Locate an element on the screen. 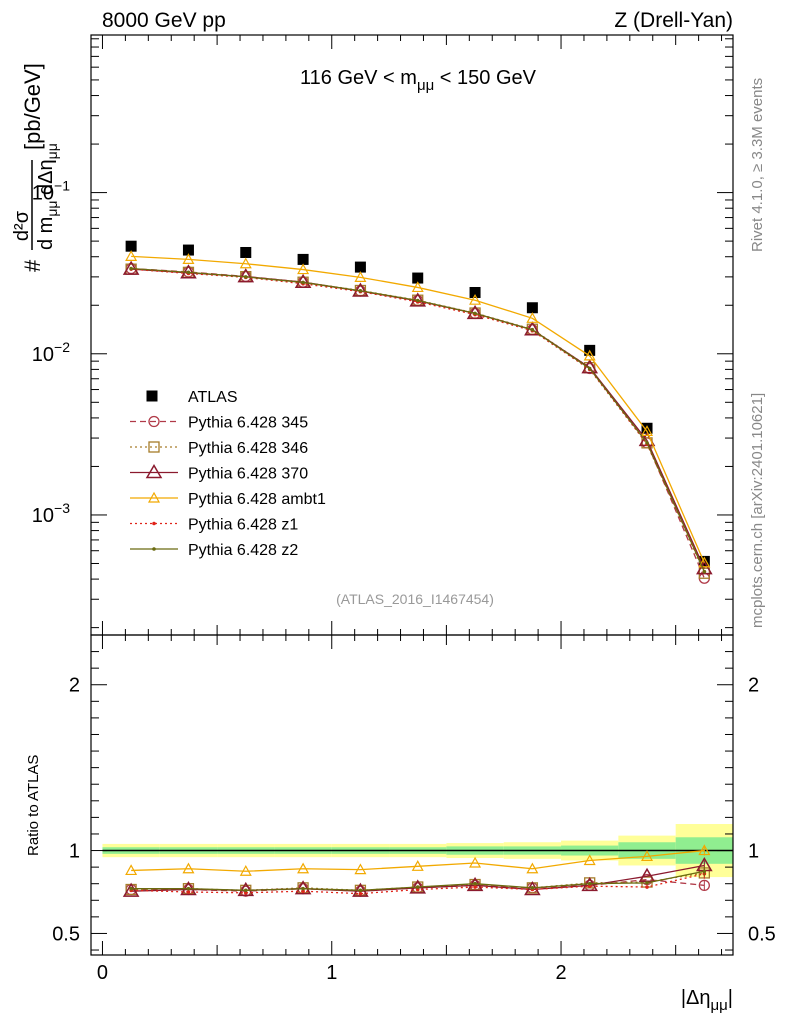  ylabel-unit: [pb/GeV] is located at coordinates (32, 106).